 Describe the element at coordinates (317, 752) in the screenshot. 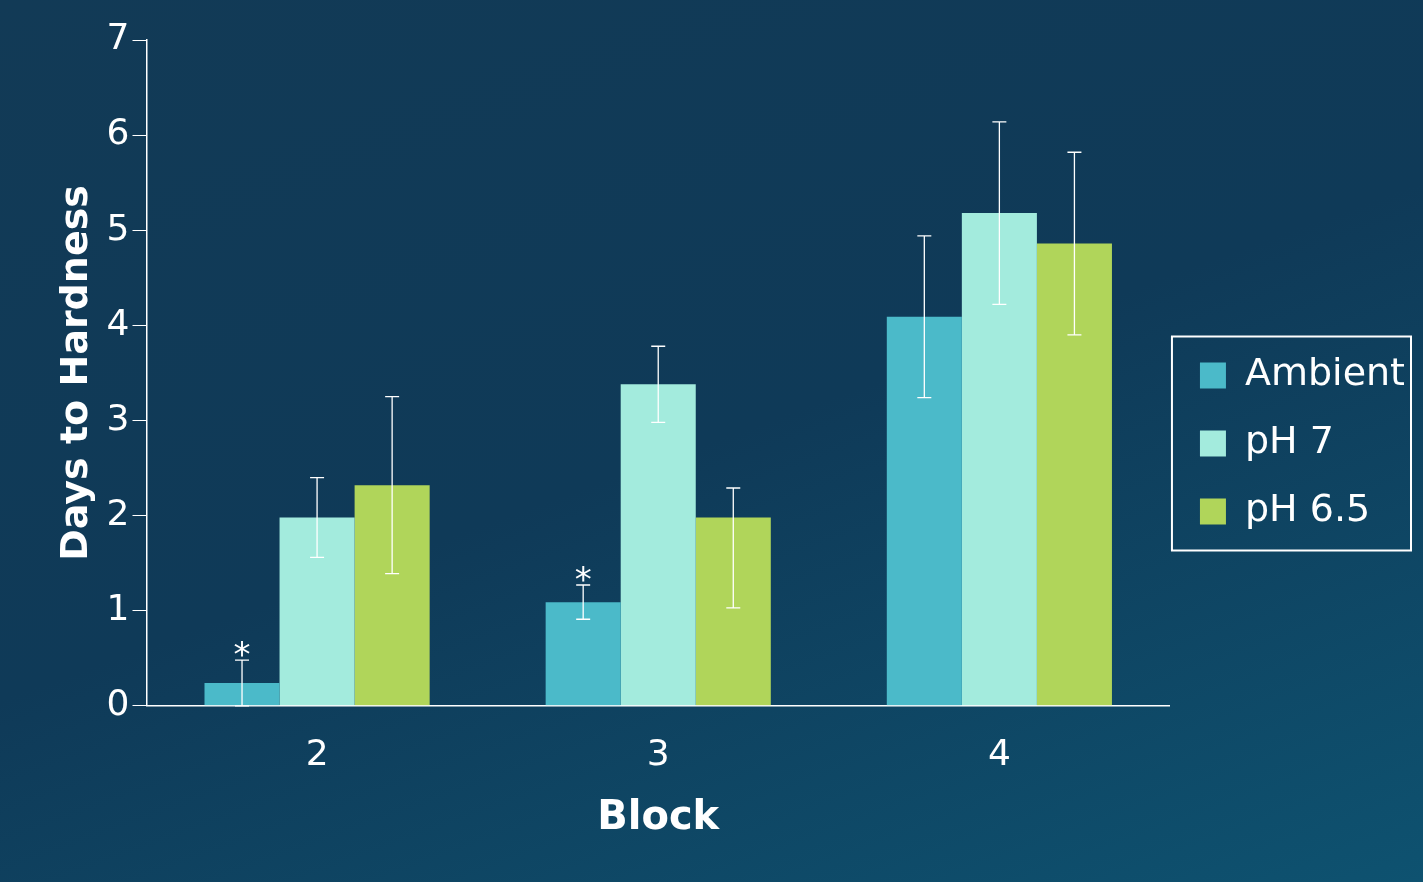

I see `x-tick-label: 2` at that location.